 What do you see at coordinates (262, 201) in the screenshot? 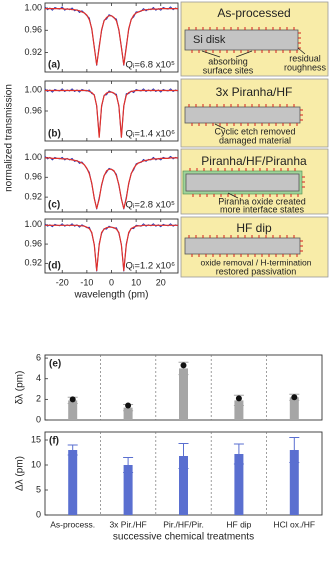
I see `inset-label: Piranha oxide created` at bounding box center [262, 201].